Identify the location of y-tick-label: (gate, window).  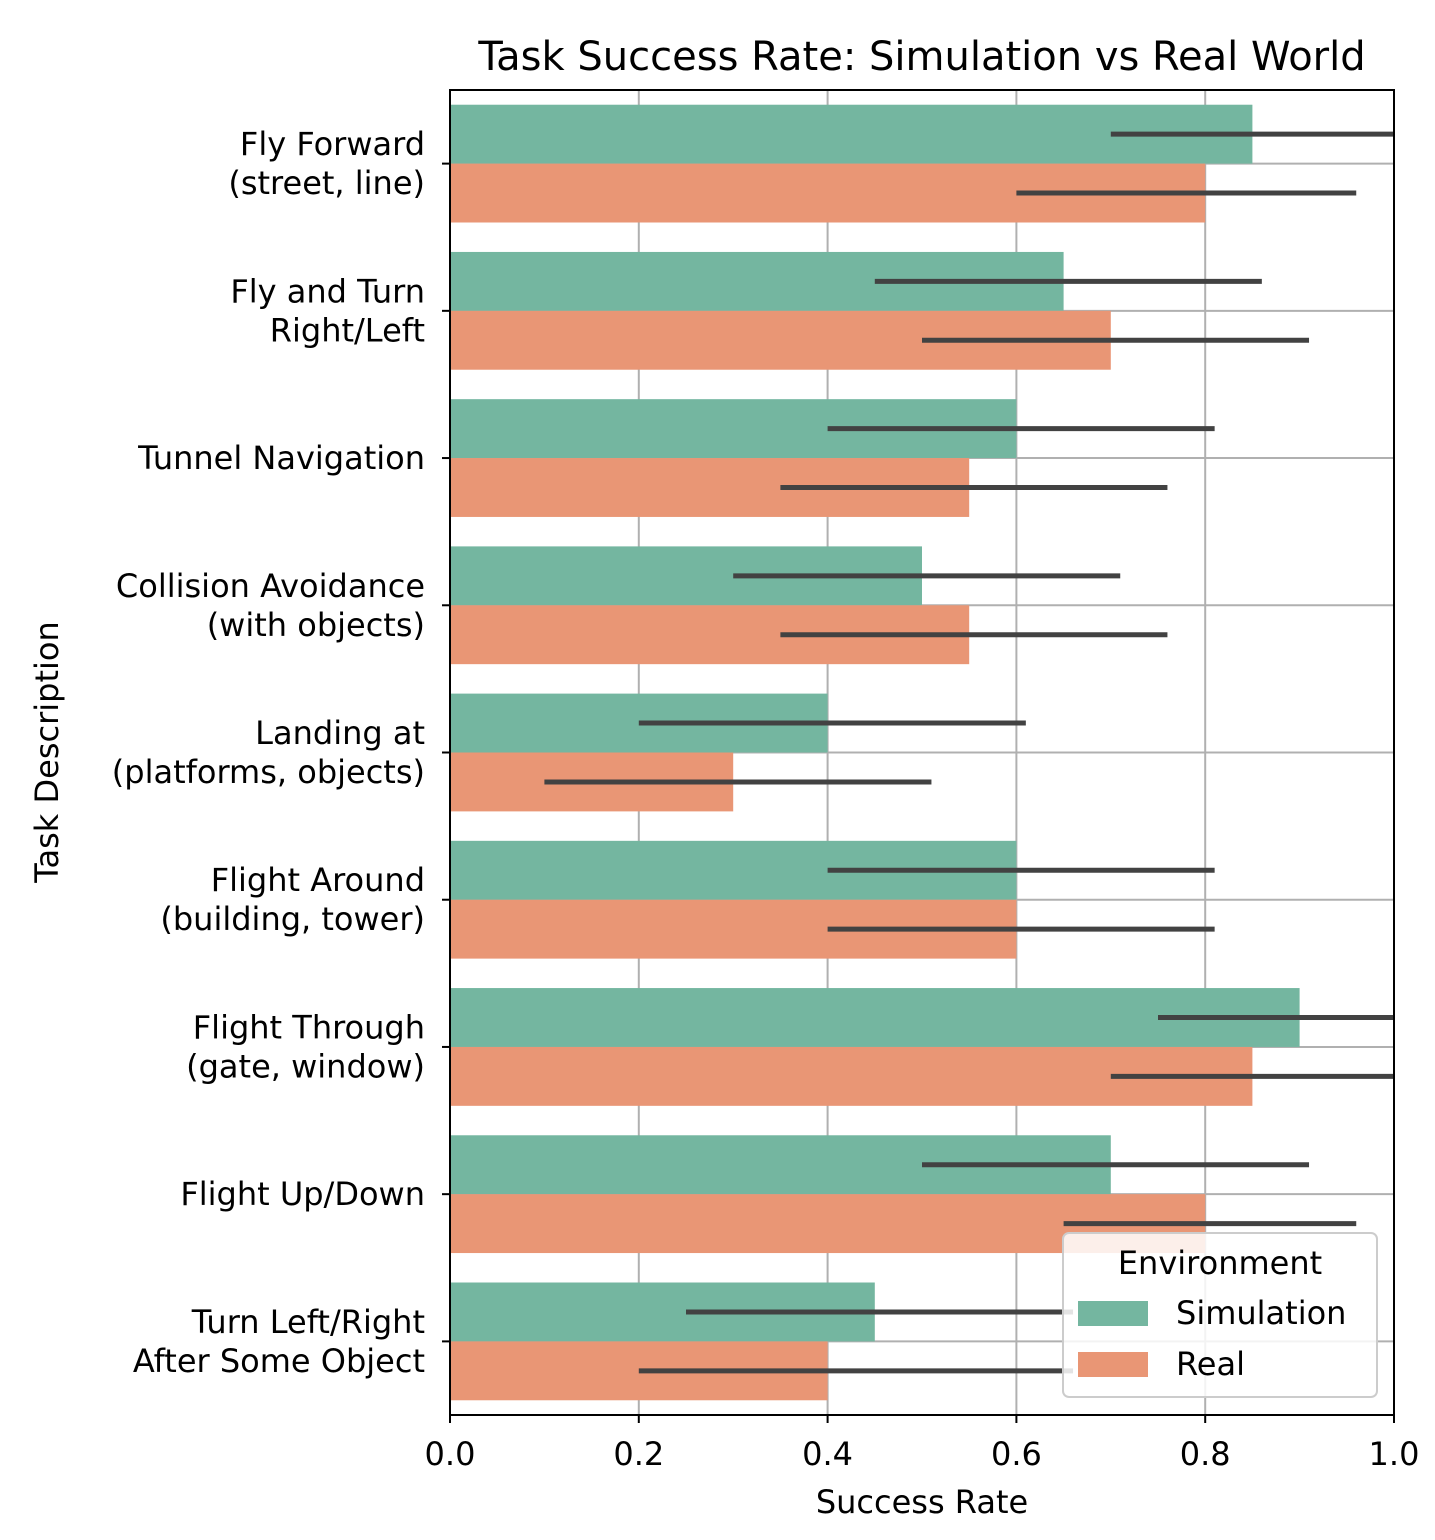
(305, 1066).